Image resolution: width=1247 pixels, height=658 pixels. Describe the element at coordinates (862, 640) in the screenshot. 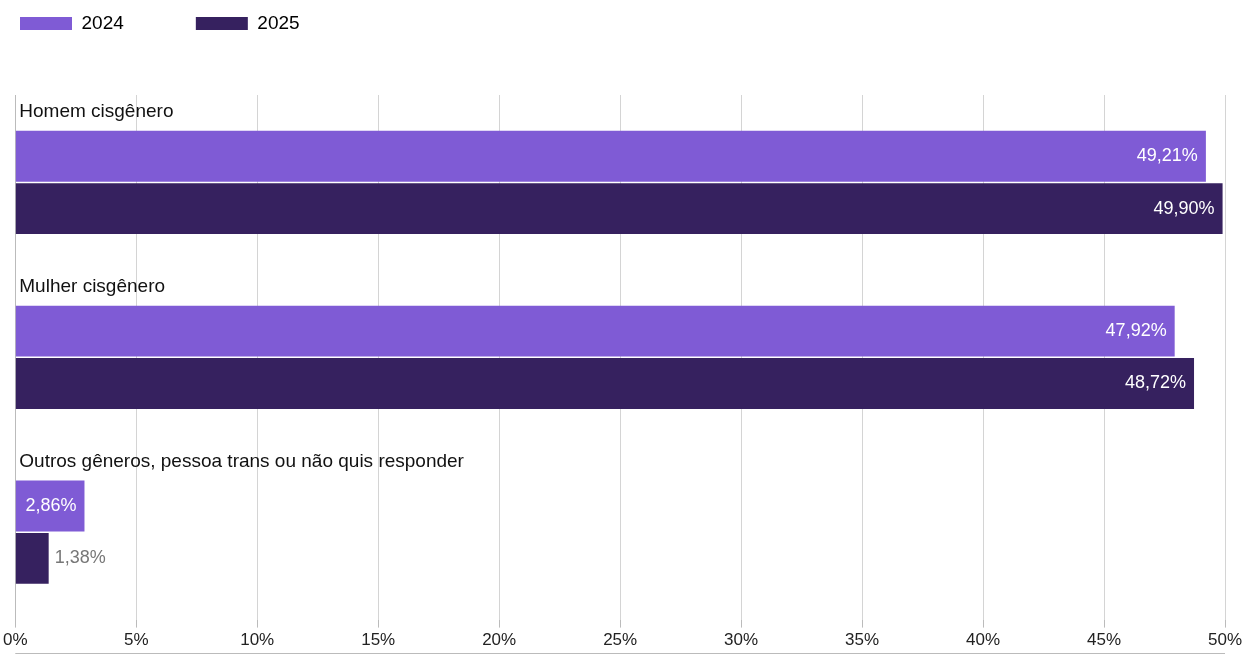

I see `x-tick-label: 35%` at that location.